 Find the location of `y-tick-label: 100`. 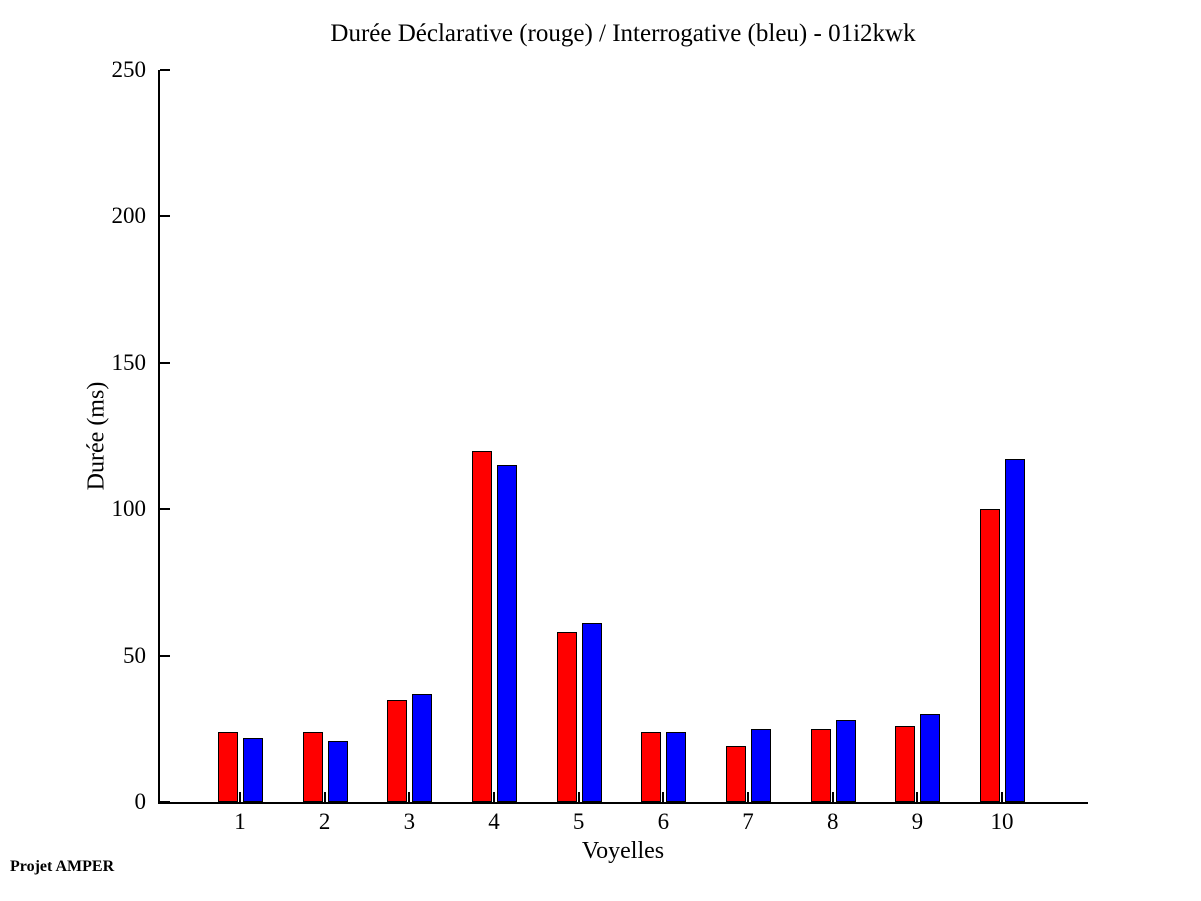

y-tick-label: 100 is located at coordinates (129, 509).